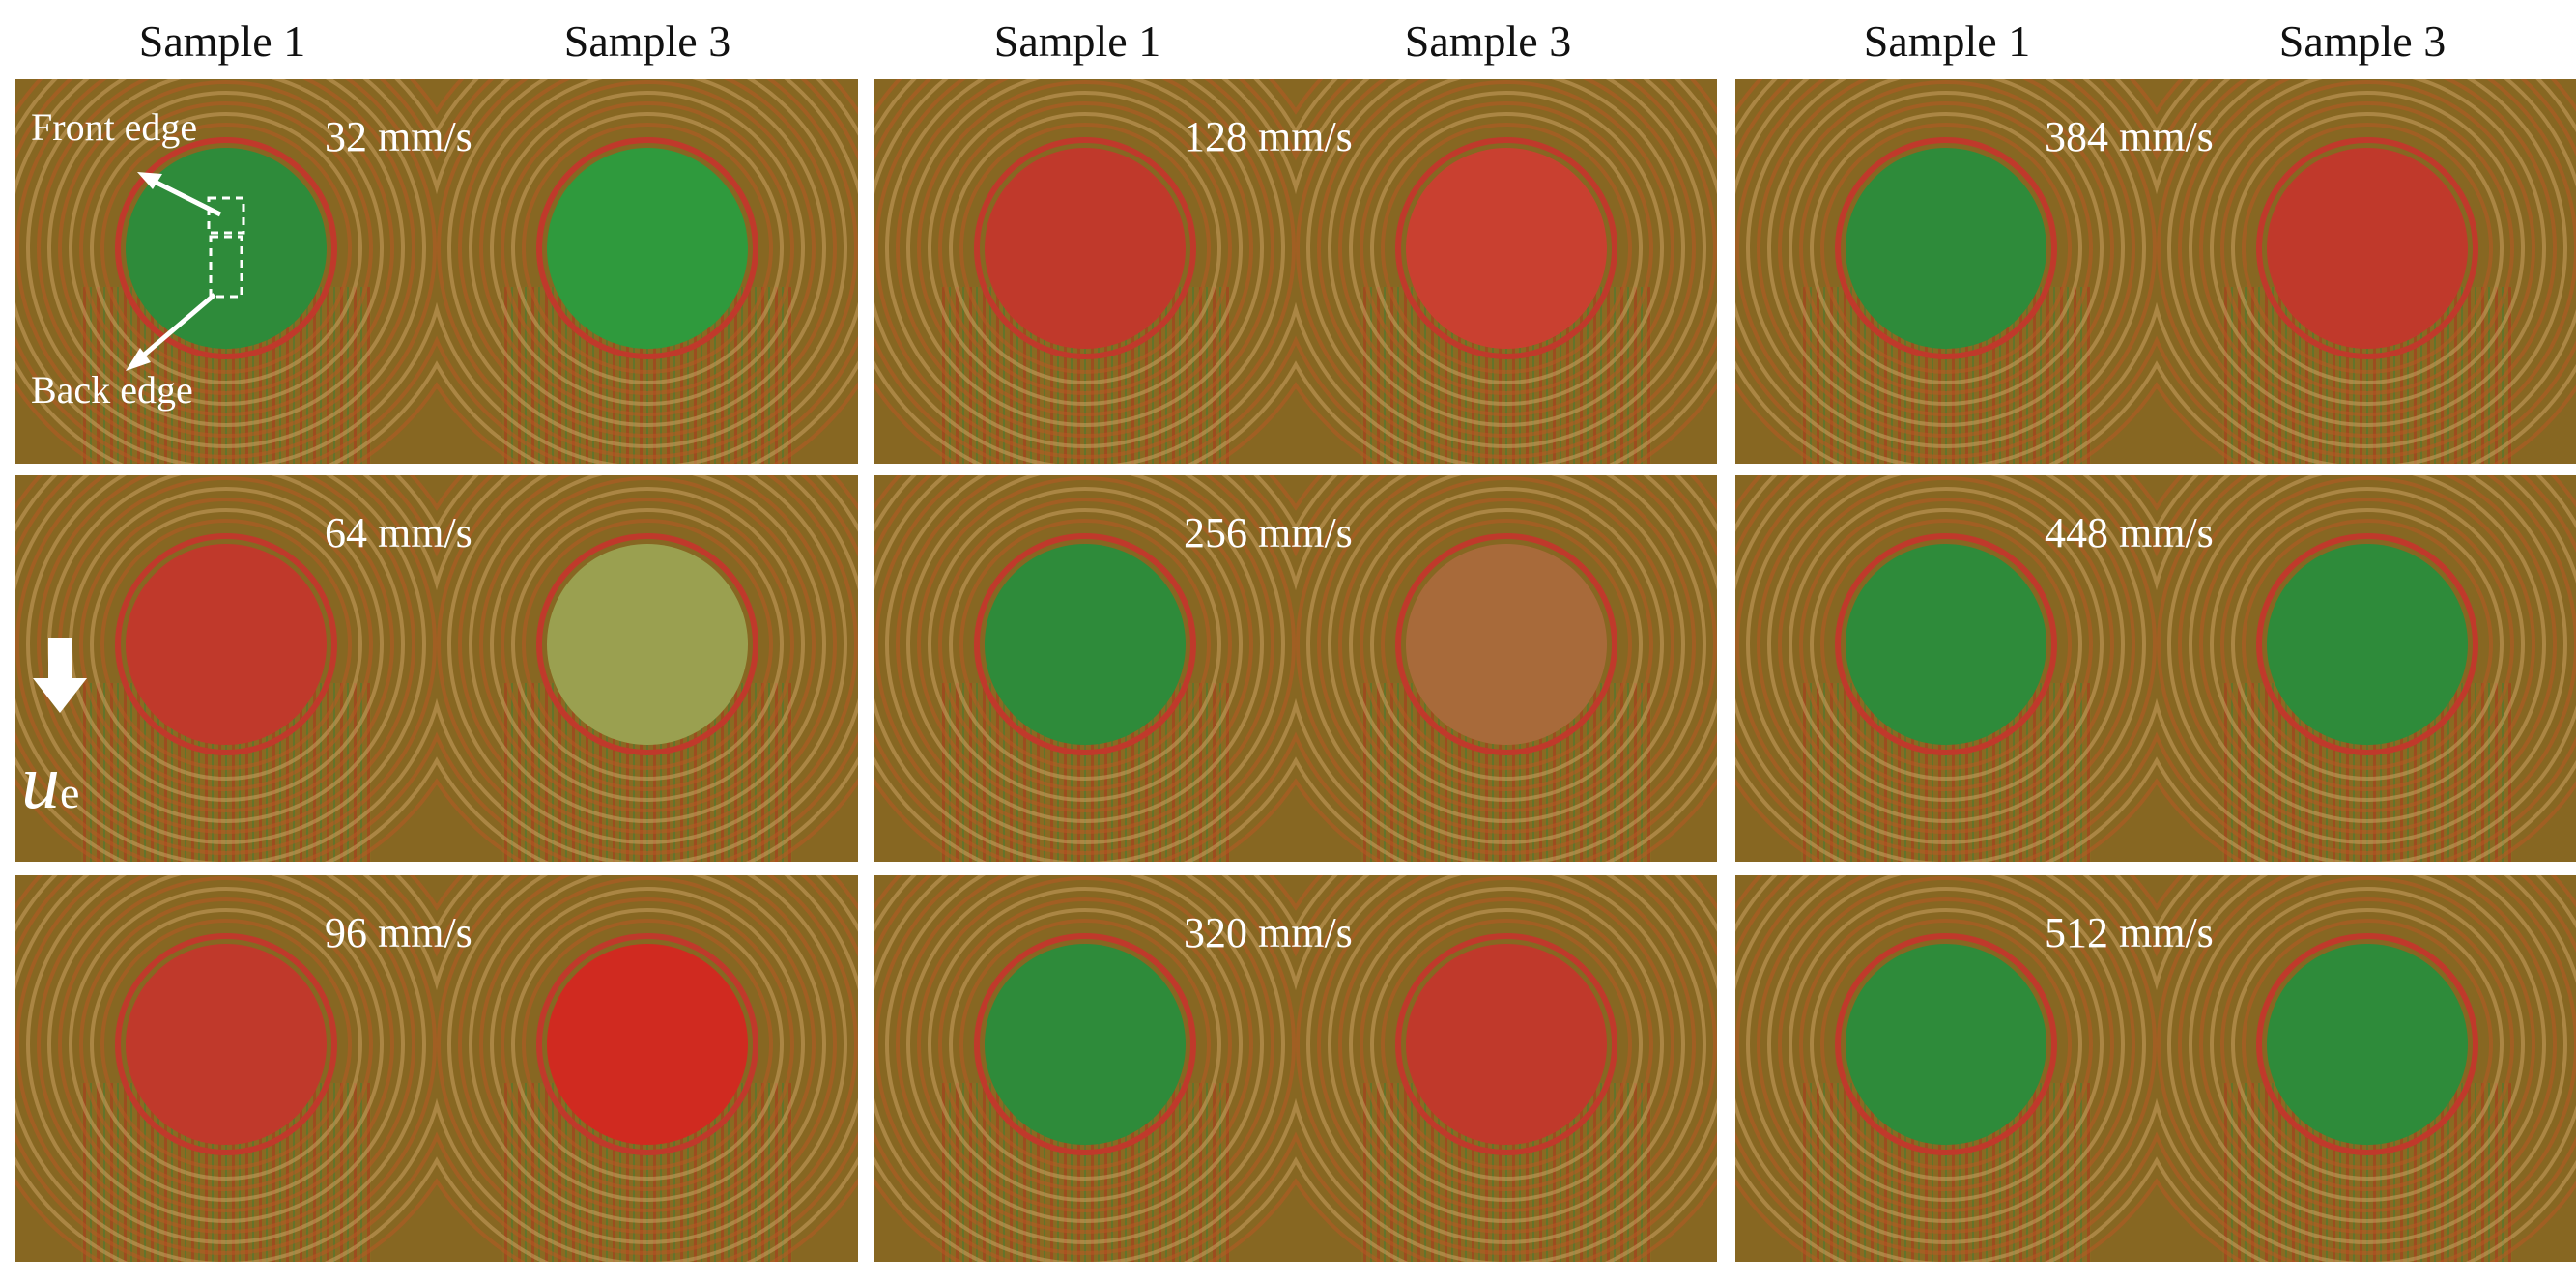 This screenshot has height=1281, width=2576. I want to click on panel-r3-c3: 512 mm/s, so click(2156, 1068).